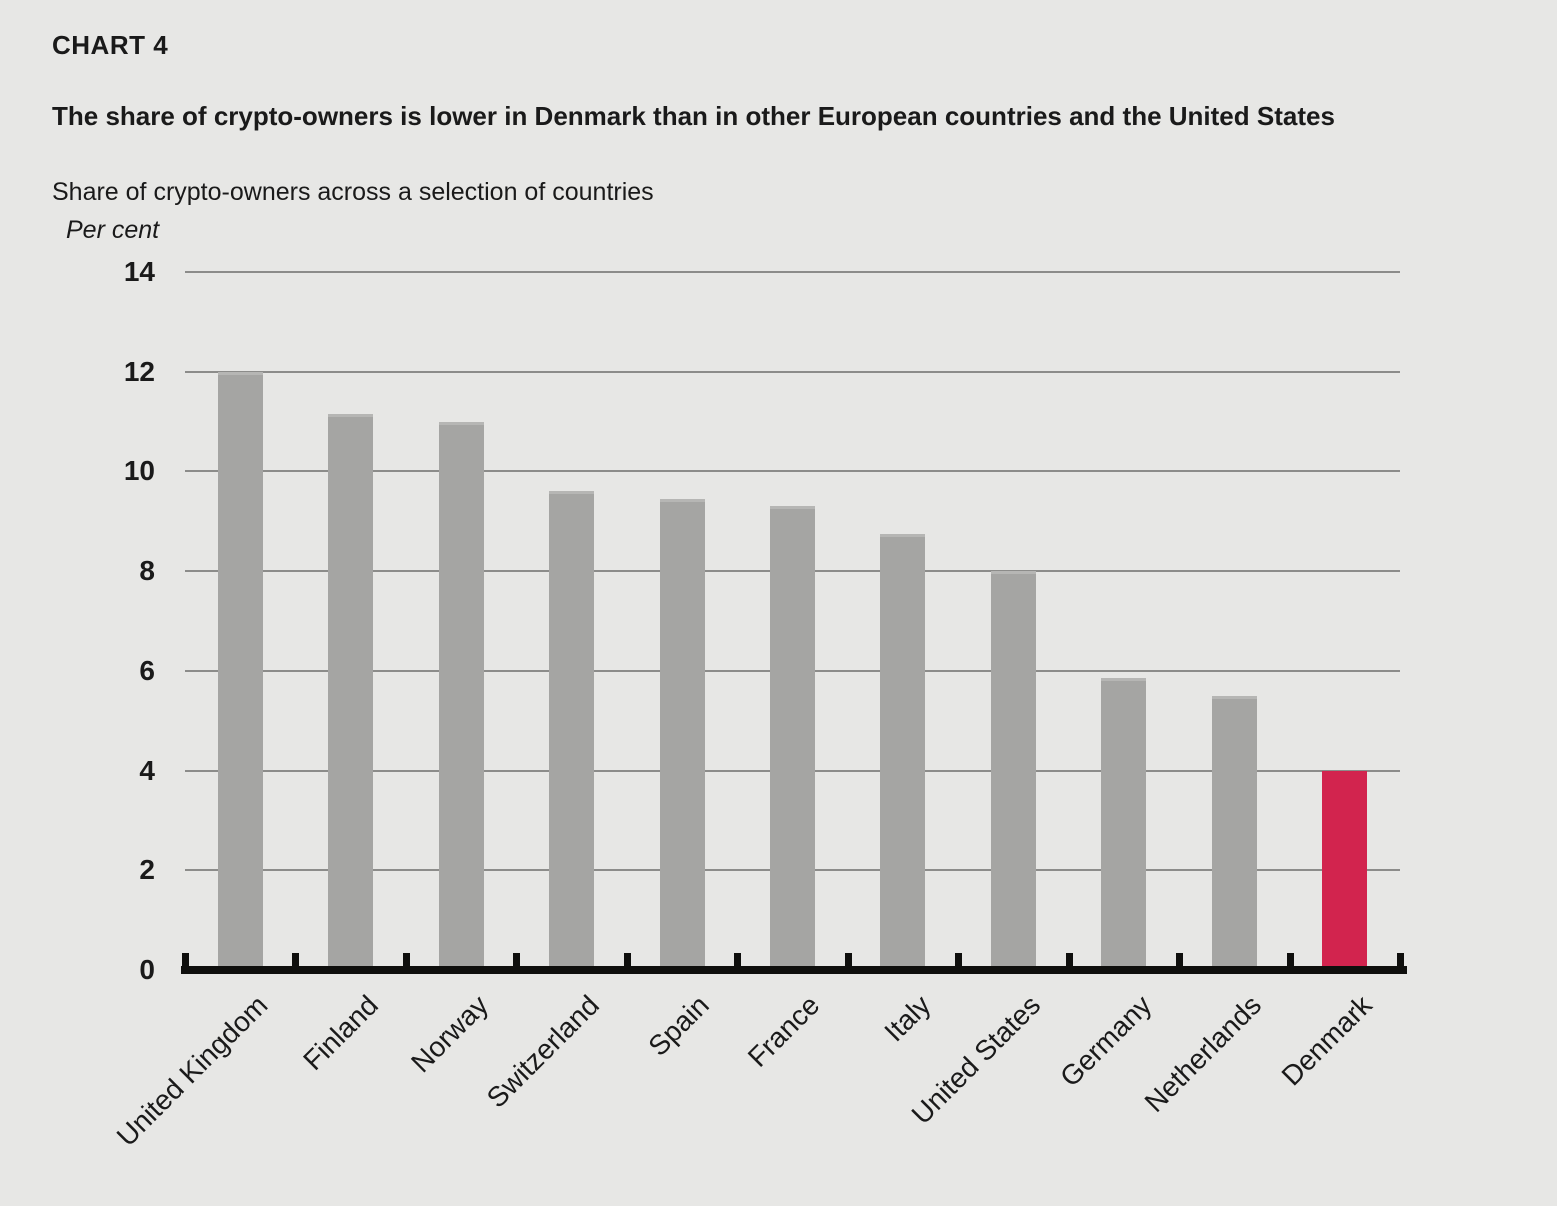 This screenshot has width=1557, height=1206. I want to click on y-axis-unit-label: Per cent, so click(113, 230).